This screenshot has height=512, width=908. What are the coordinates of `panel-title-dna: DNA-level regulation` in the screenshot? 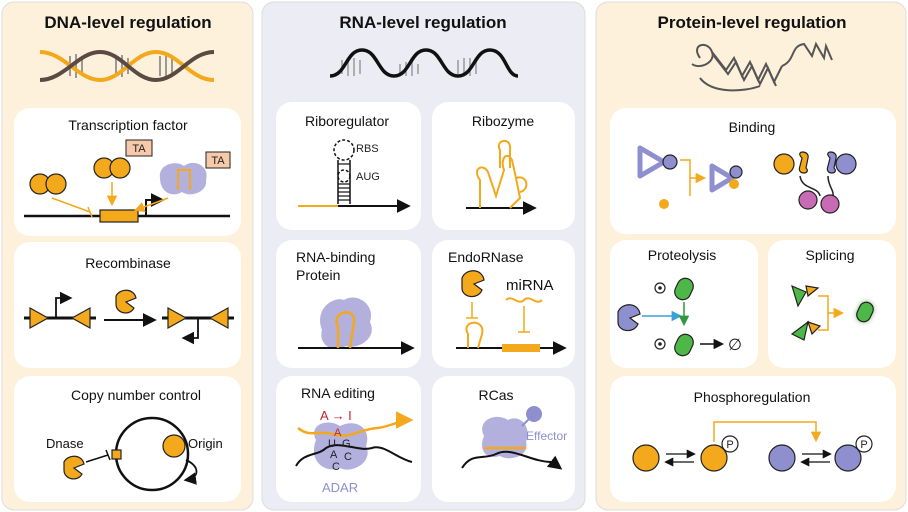 It's located at (127, 22).